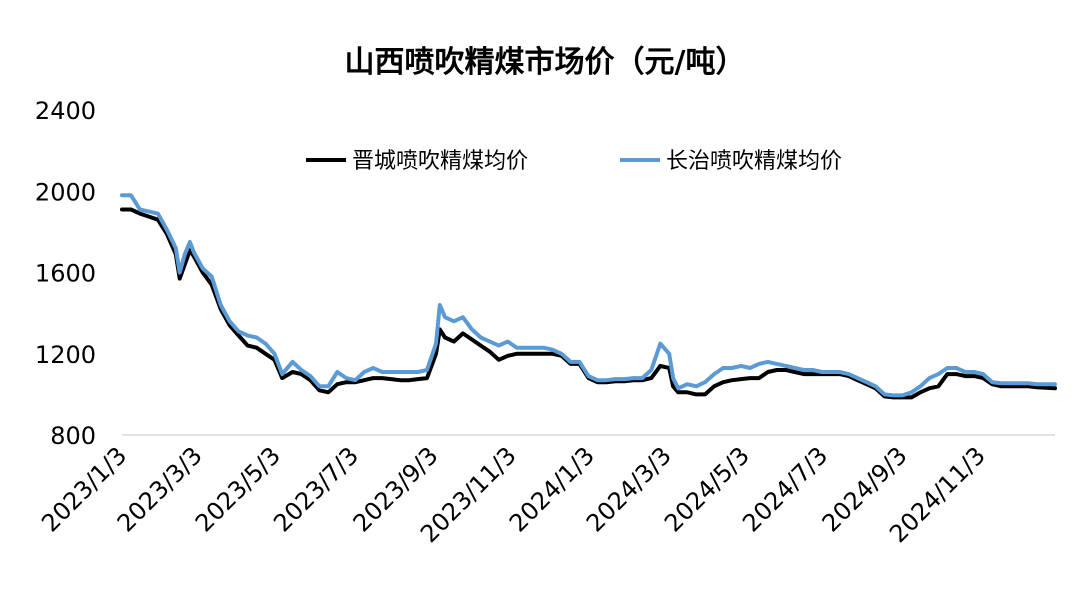  I want to click on x-tick-label: 2024/5/3, so click(707, 489).